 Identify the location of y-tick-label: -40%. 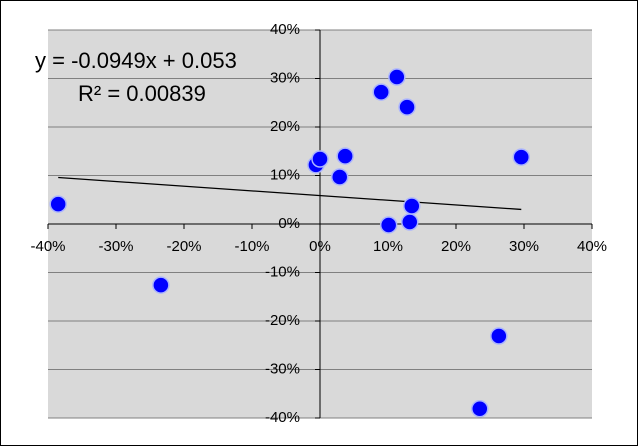
(282, 417).